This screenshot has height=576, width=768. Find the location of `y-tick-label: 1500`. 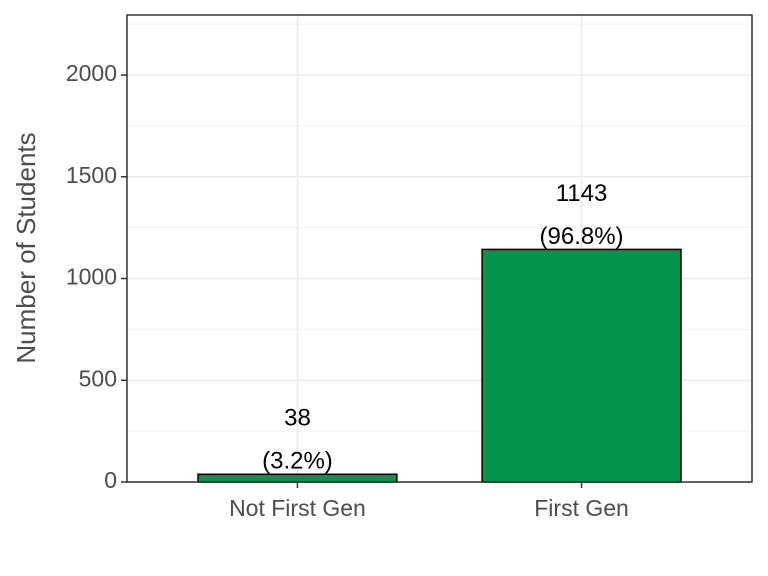

y-tick-label: 1500 is located at coordinates (91, 175).